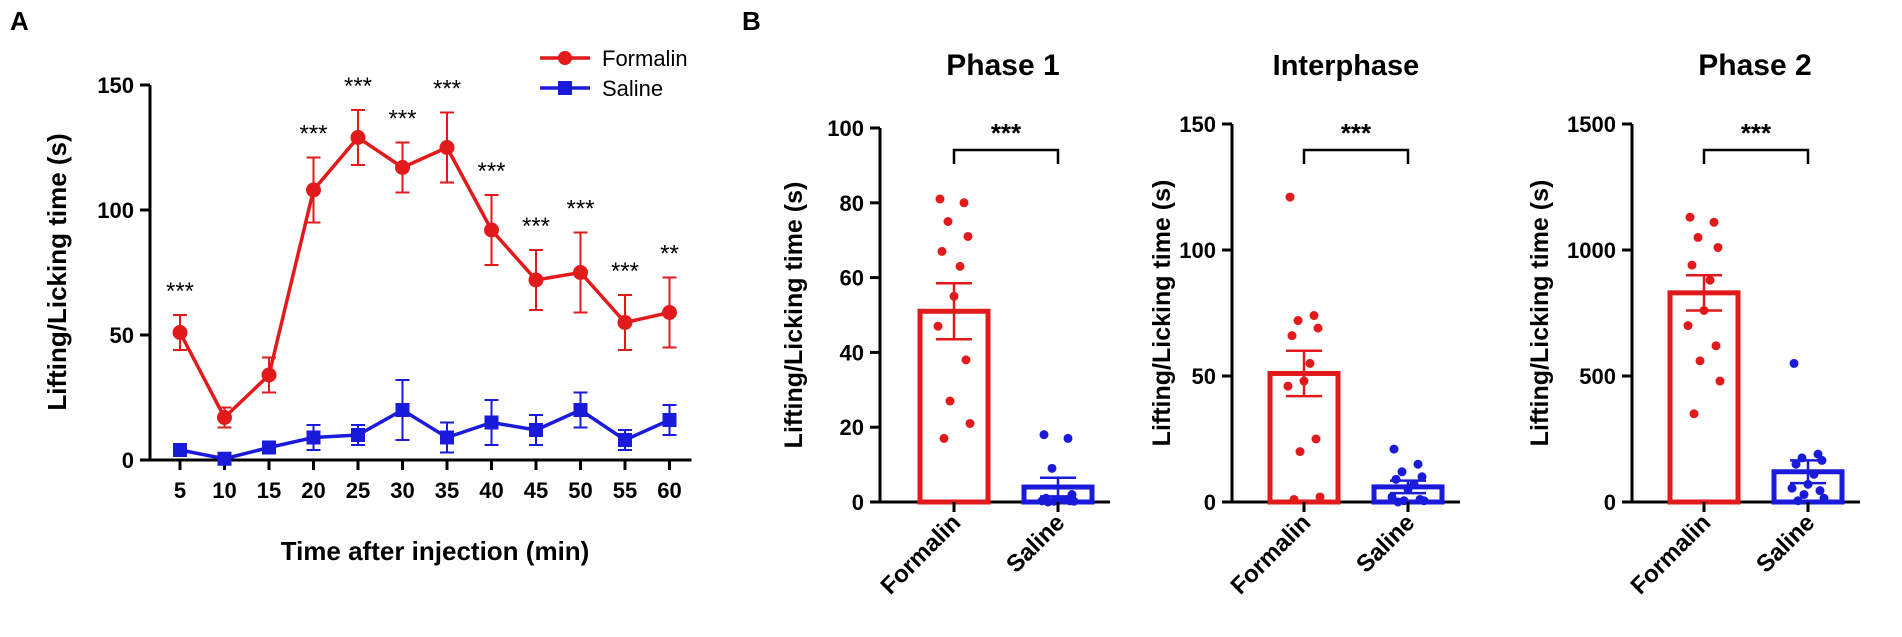 This screenshot has width=1902, height=637. What do you see at coordinates (402, 490) in the screenshot?
I see `x-tick-label: 30` at bounding box center [402, 490].